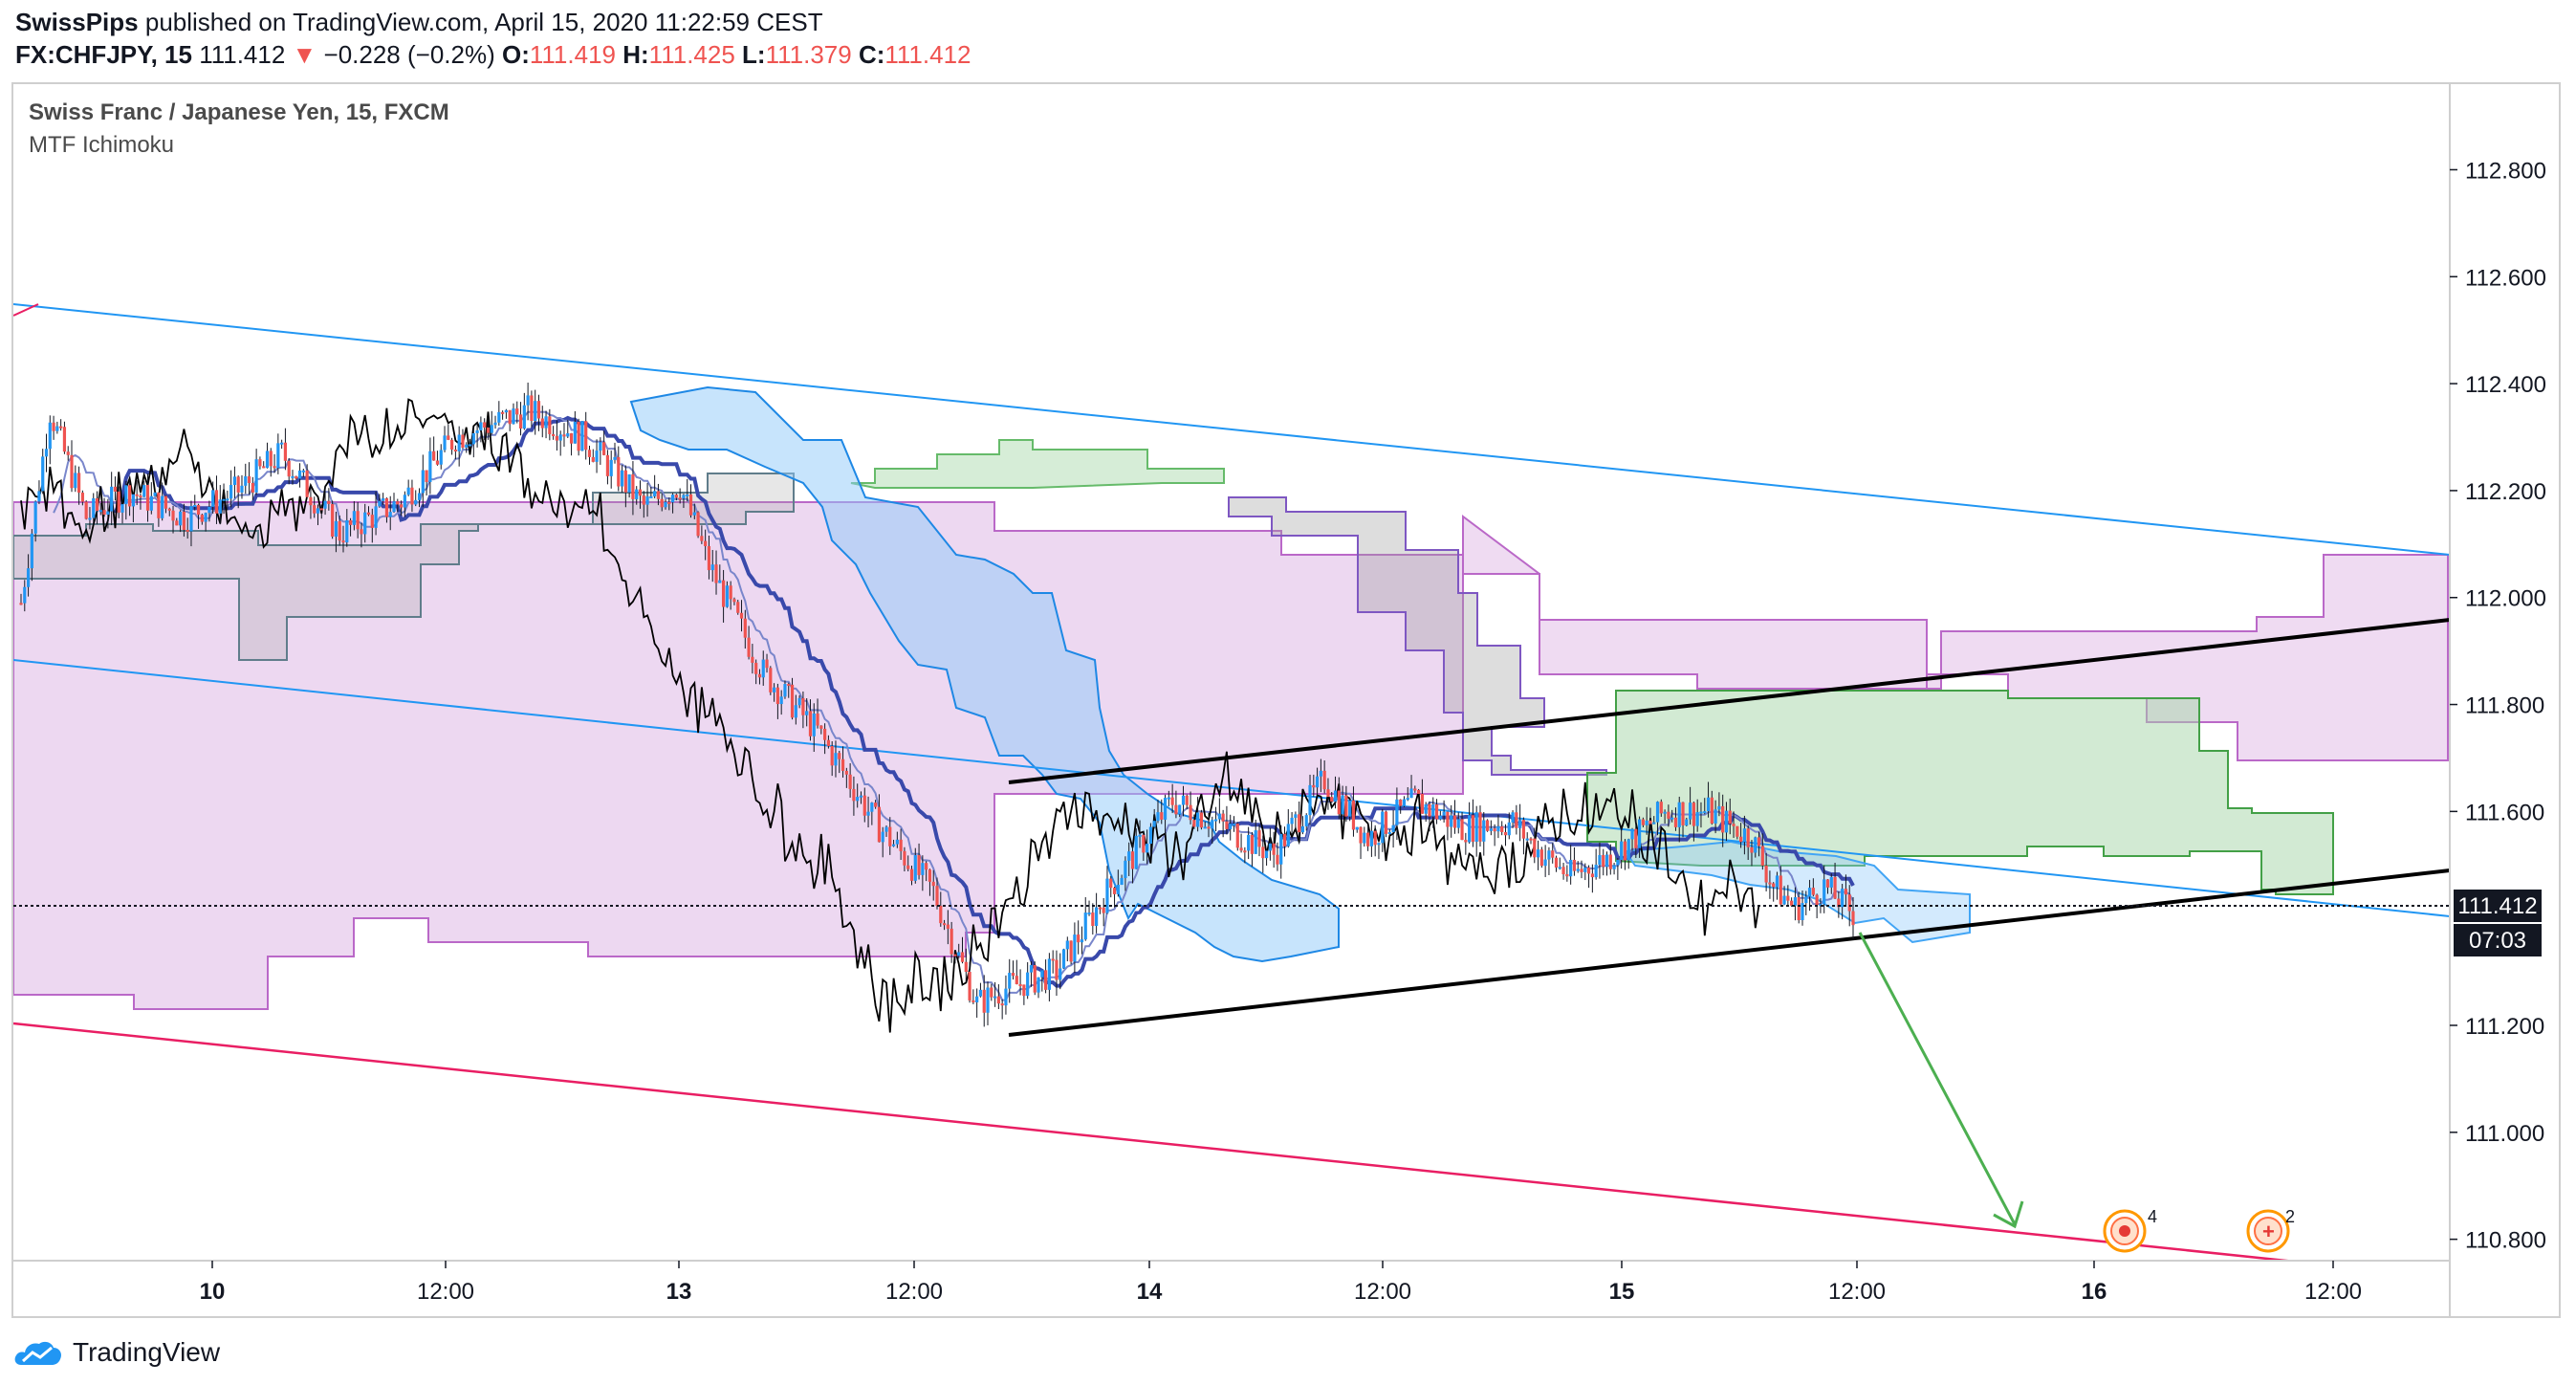  I want to click on event-badge-2: + 2, so click(2270, 1230).